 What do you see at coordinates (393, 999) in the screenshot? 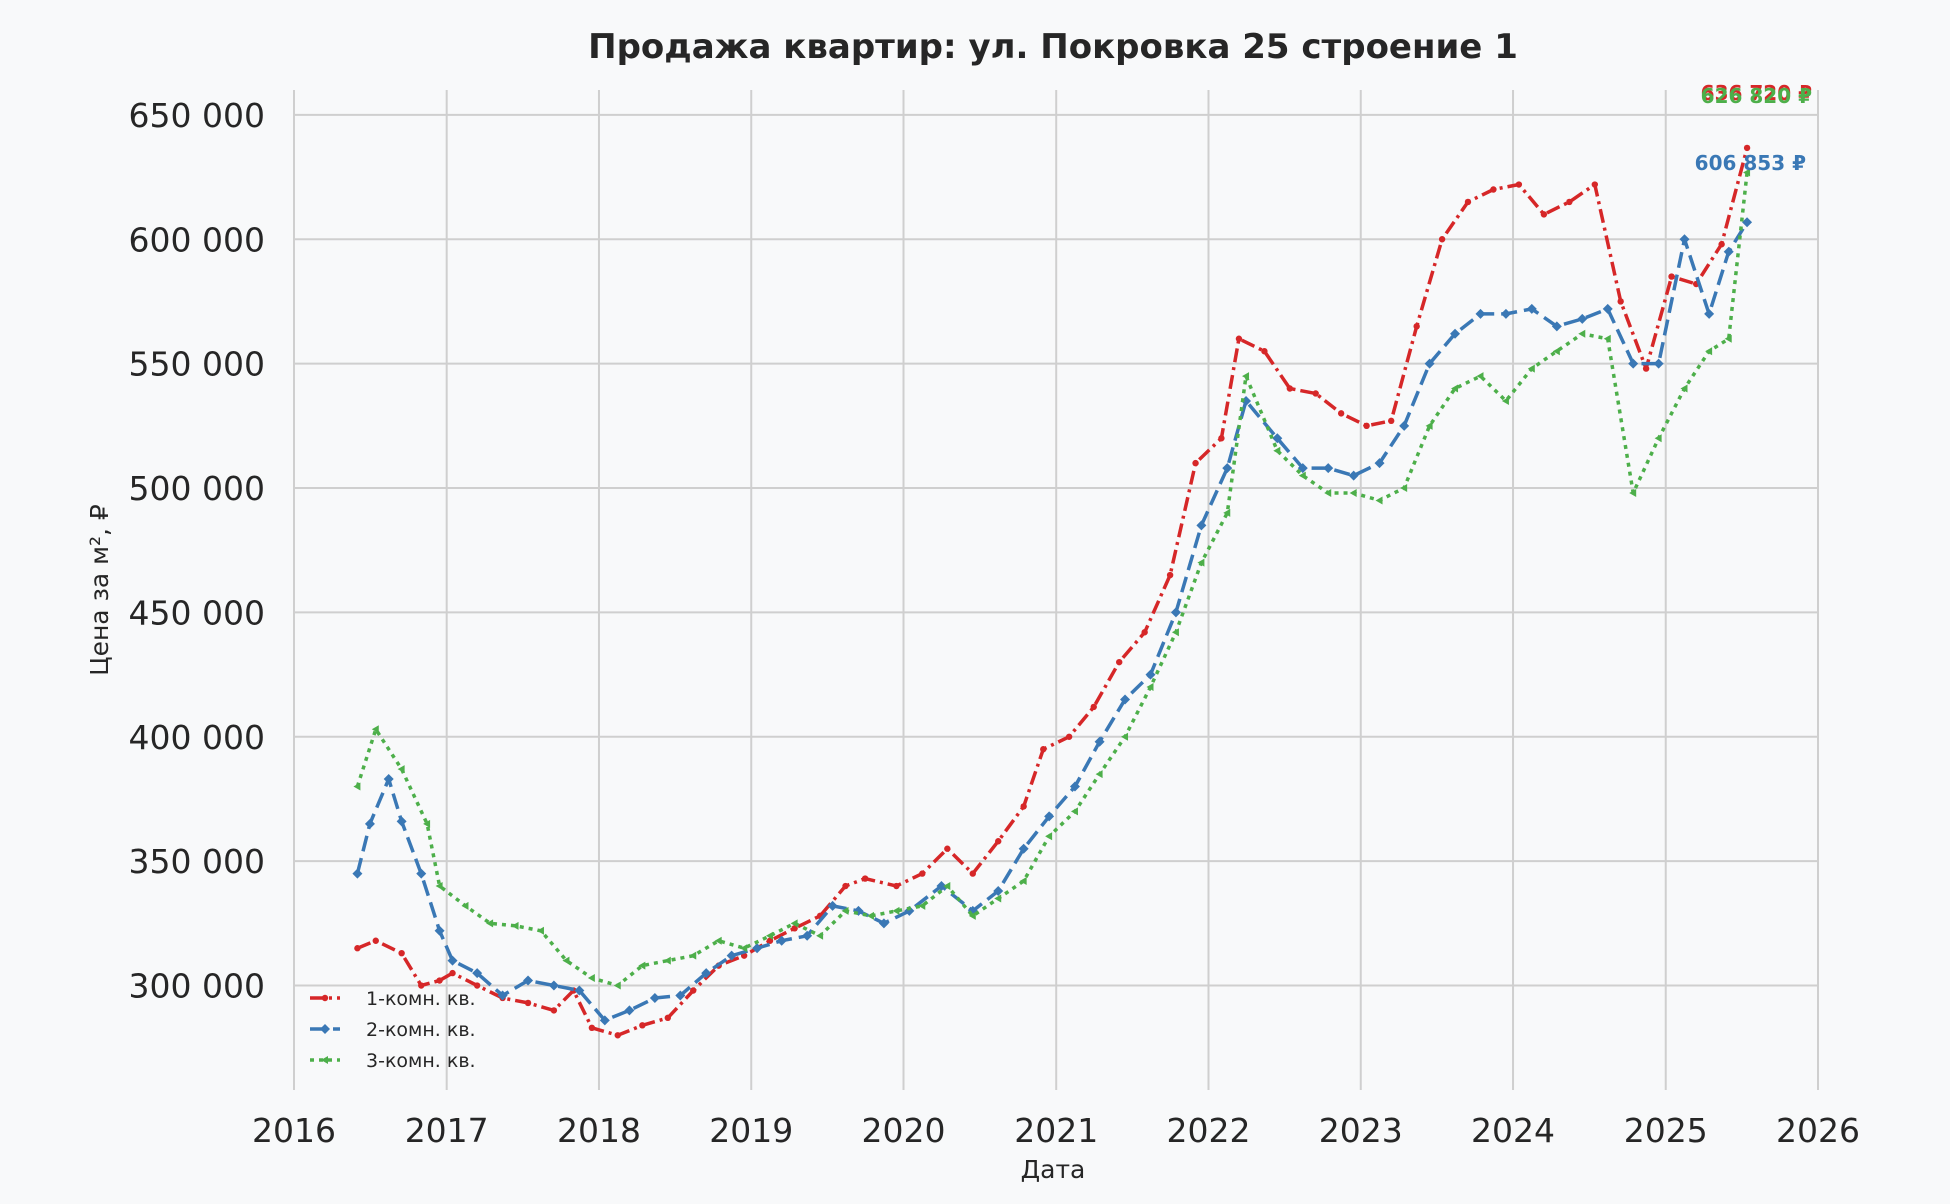
I see `legend-item: 1-комн. кв.` at bounding box center [393, 999].